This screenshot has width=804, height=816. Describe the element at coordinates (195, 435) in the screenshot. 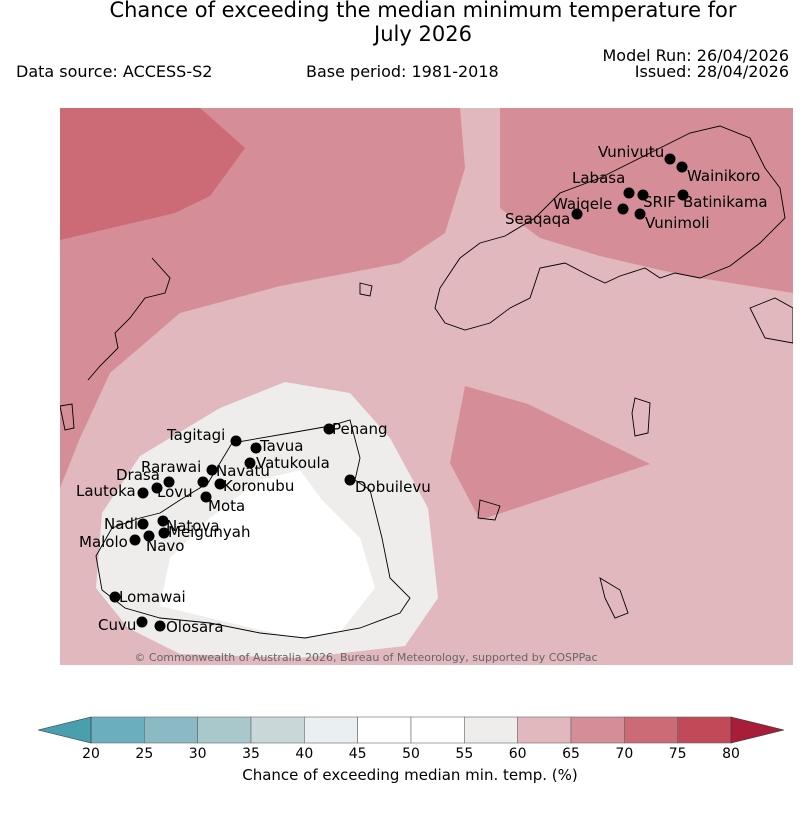

I see `station-label-tagitagi: Tagitagi` at that location.